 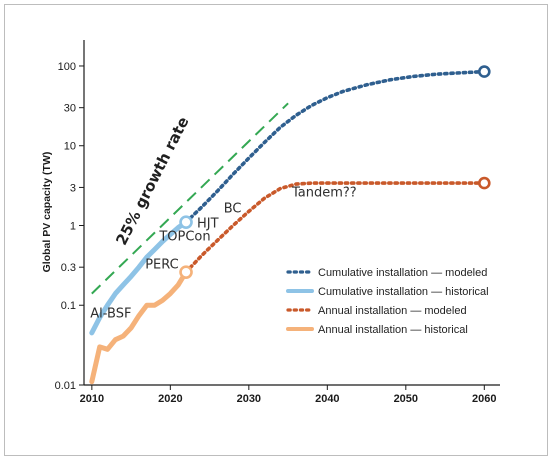 What do you see at coordinates (392, 311) in the screenshot?
I see `legend-label: Annual installation — modeled` at bounding box center [392, 311].